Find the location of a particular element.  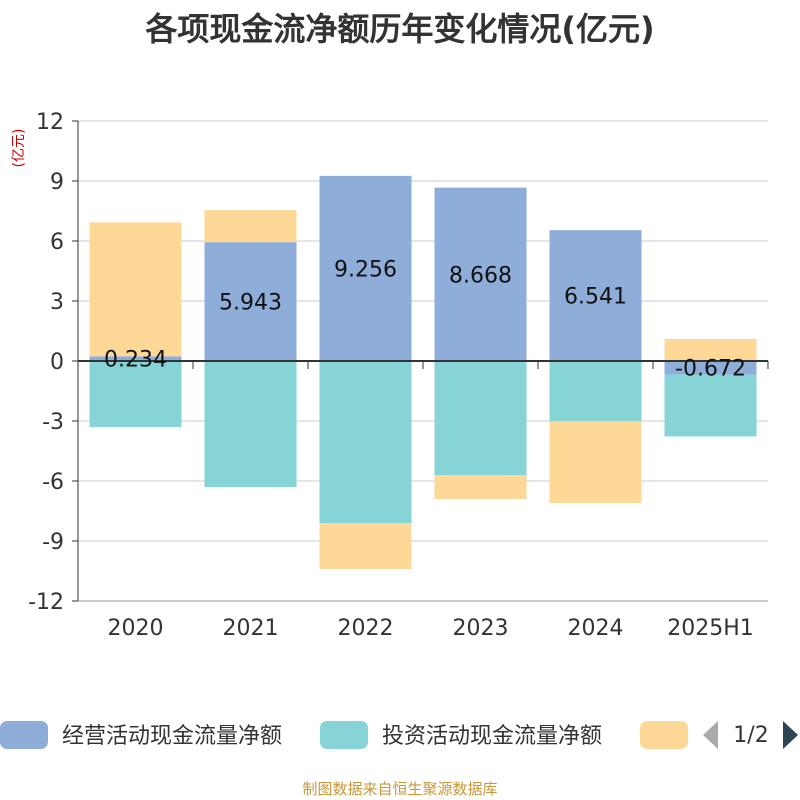

legend-page-indicator: 1/2 is located at coordinates (750, 735).